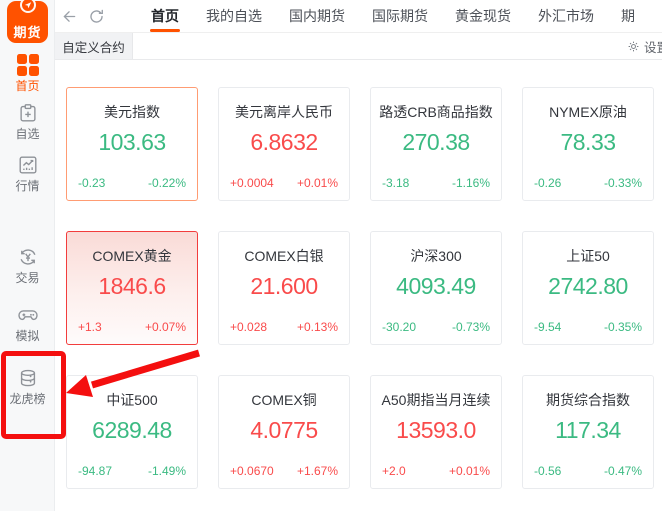 This screenshot has height=511, width=662. I want to click on tab-gold-spot: 黄金现货, so click(483, 16).